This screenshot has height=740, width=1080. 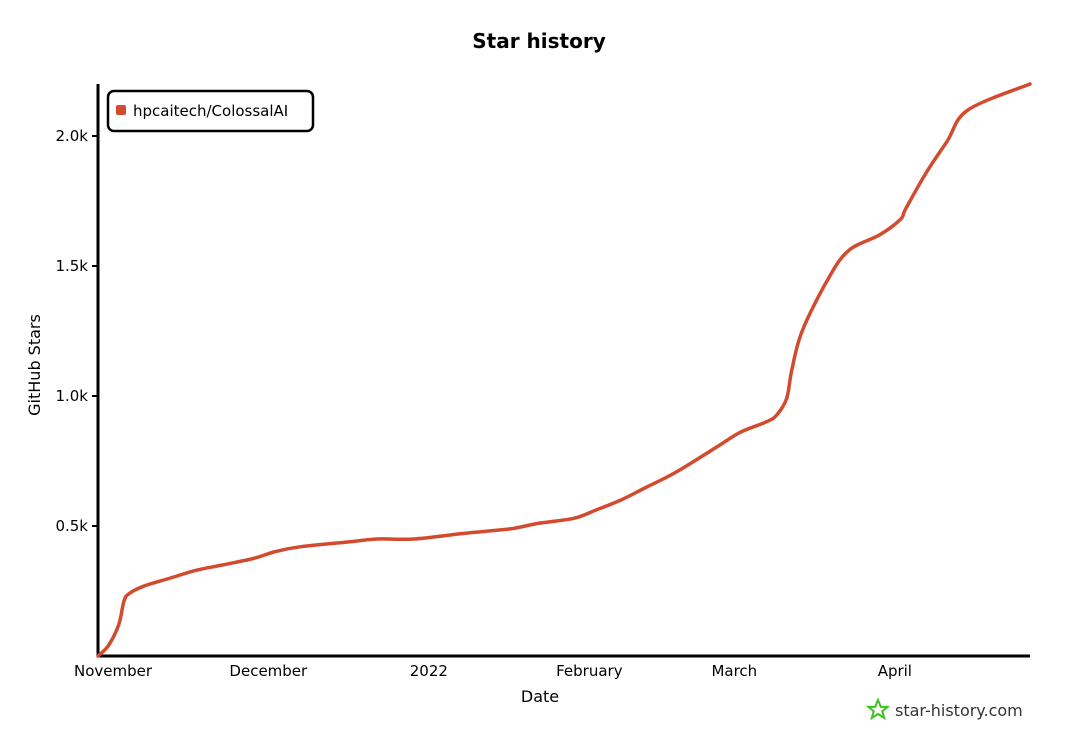 What do you see at coordinates (734, 671) in the screenshot?
I see `x-tick-label: March` at bounding box center [734, 671].